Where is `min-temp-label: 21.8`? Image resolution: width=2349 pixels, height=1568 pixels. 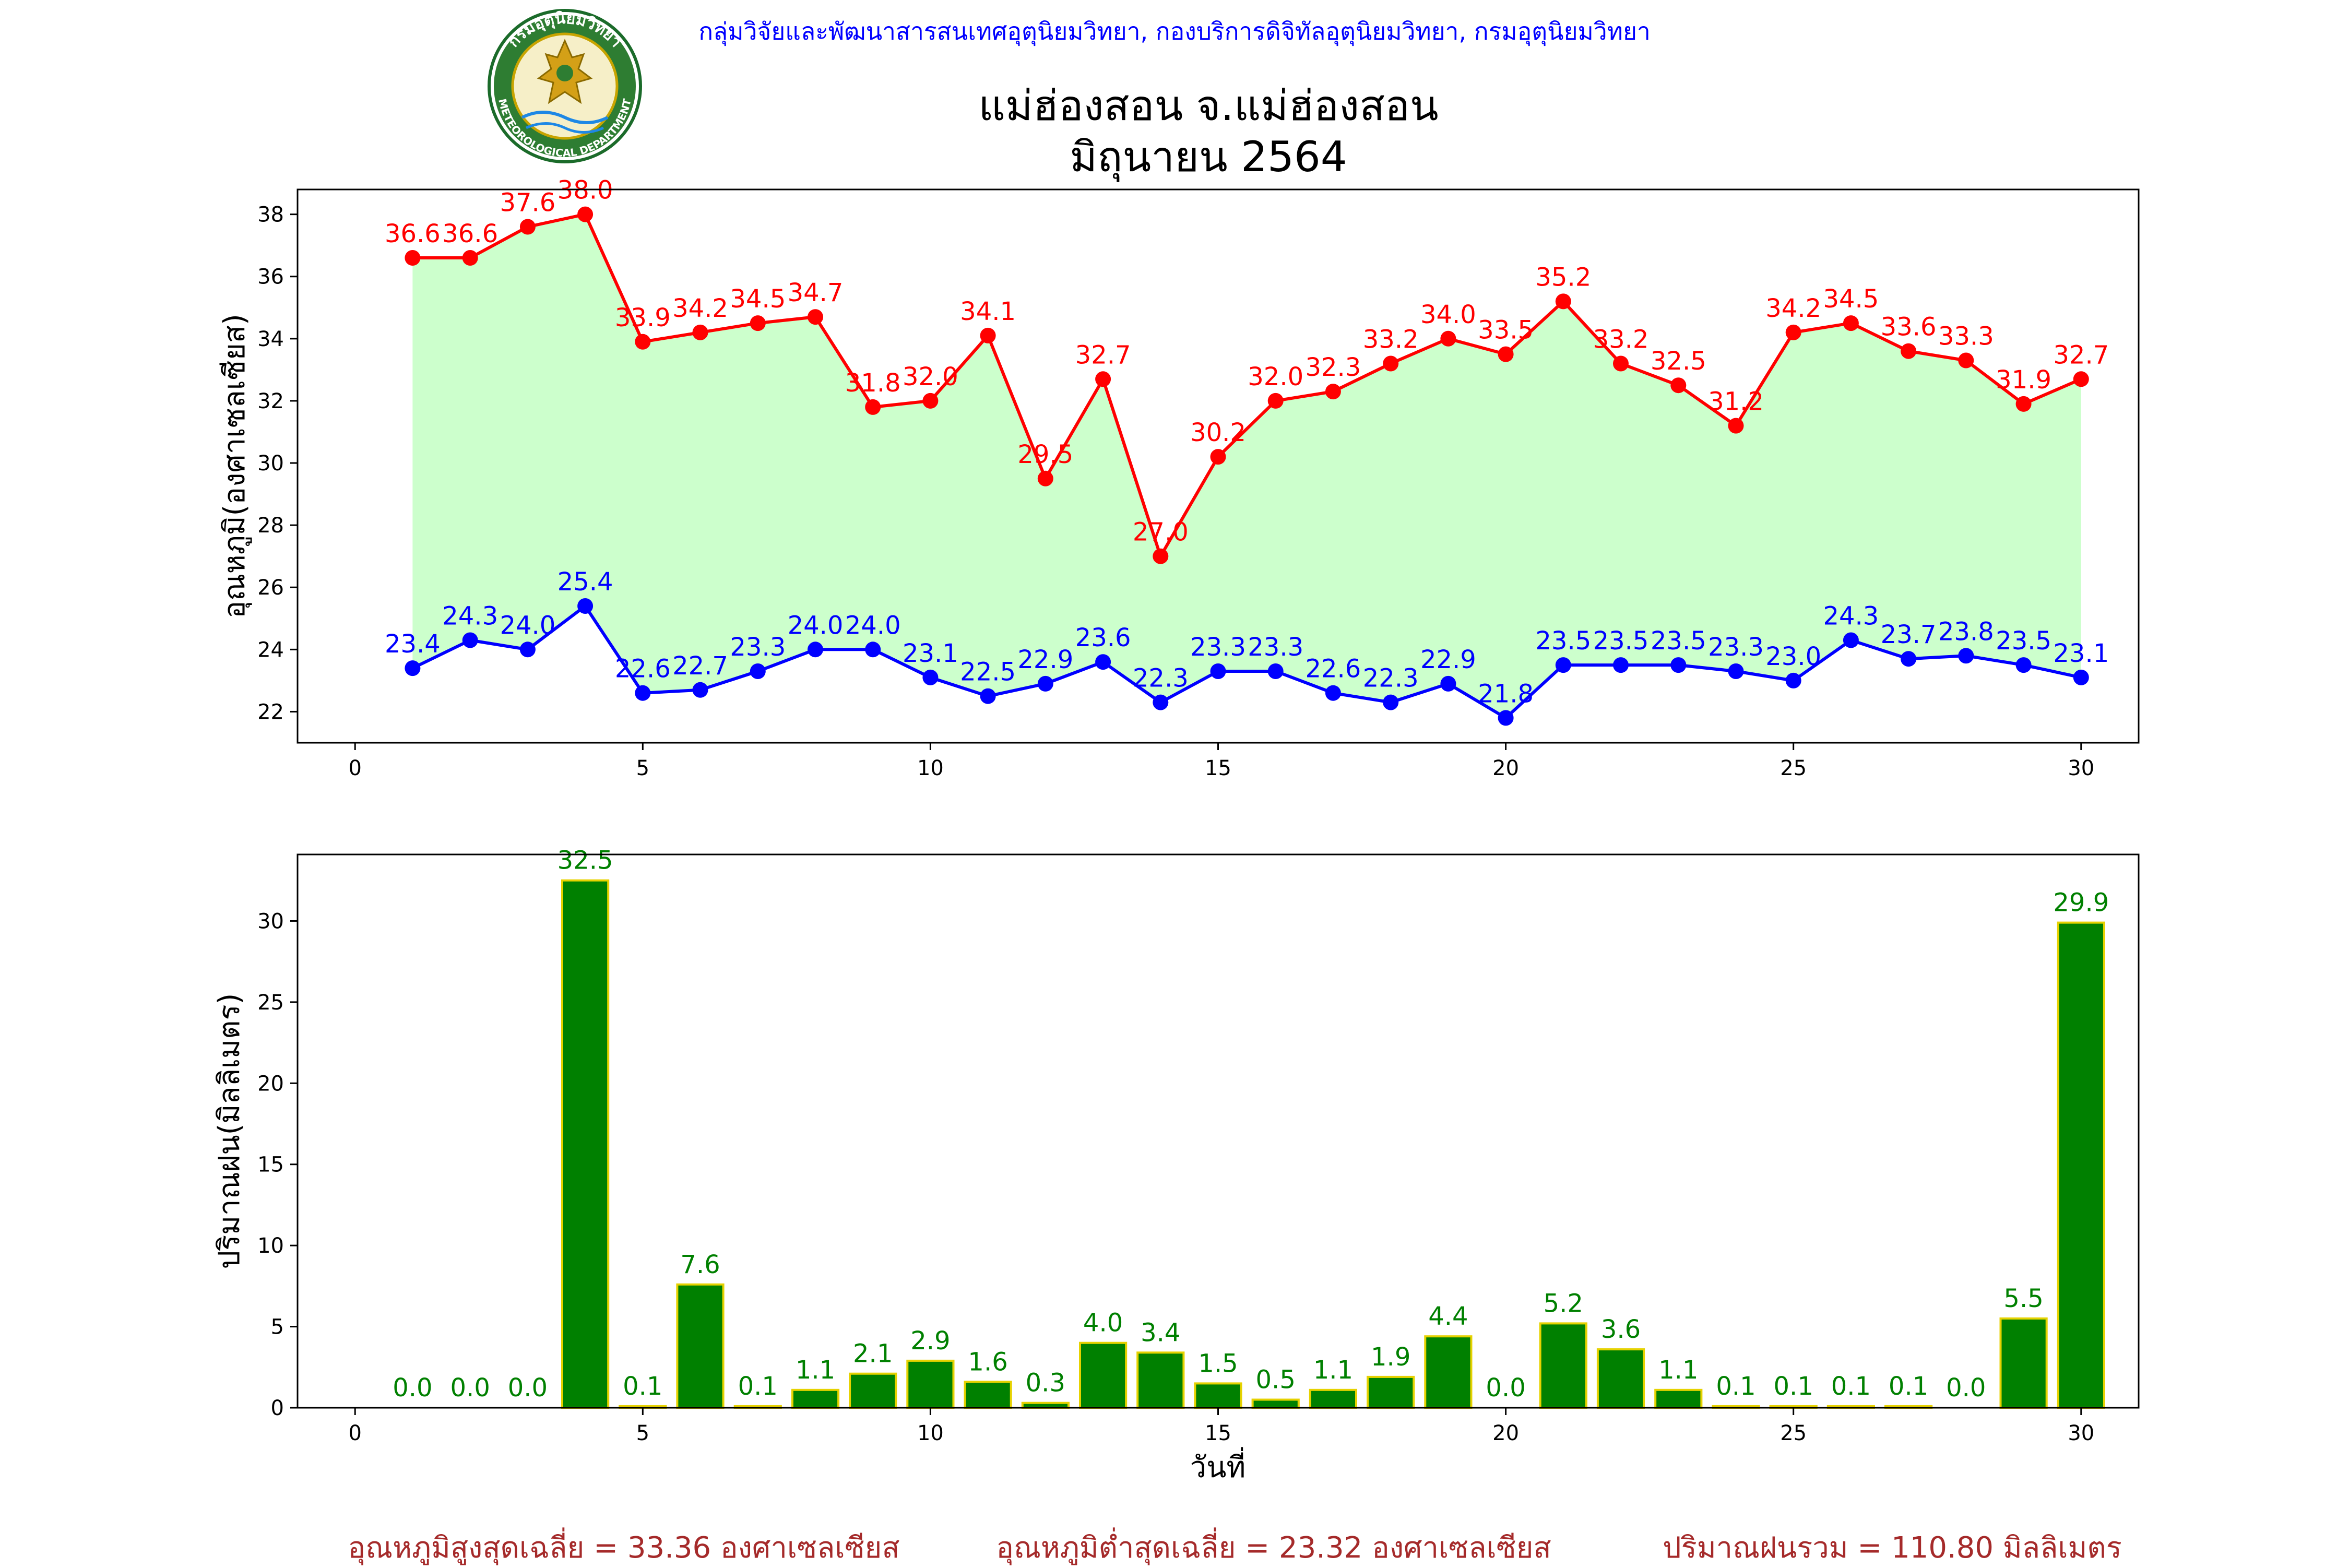
min-temp-label: 21.8 is located at coordinates (1506, 693).